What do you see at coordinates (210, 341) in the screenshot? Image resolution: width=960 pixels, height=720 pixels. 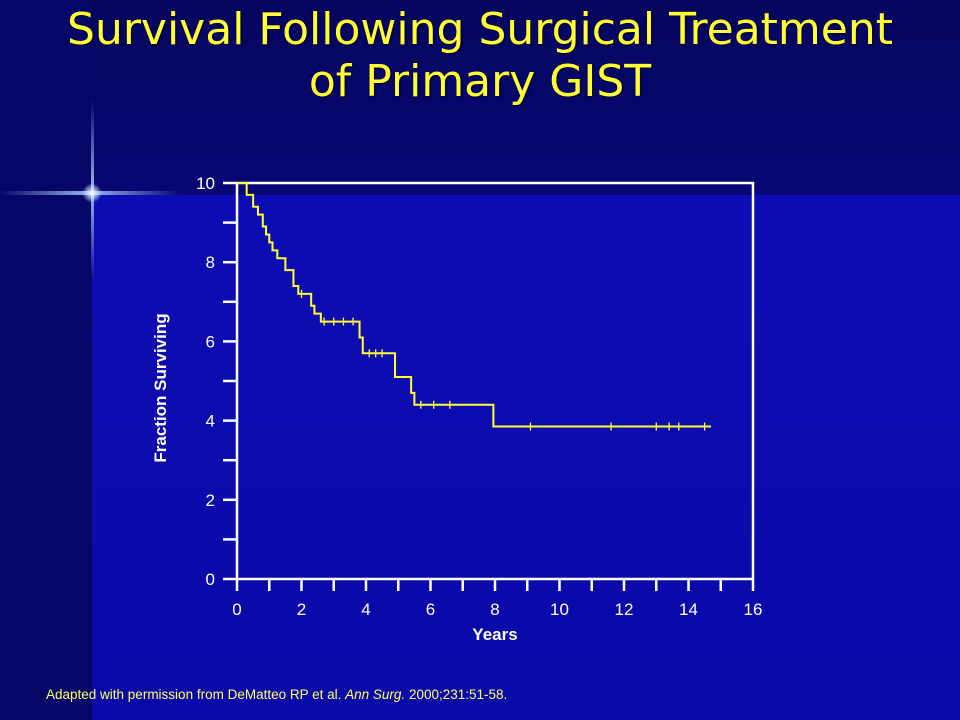 I see `y-tick-label: 6` at bounding box center [210, 341].